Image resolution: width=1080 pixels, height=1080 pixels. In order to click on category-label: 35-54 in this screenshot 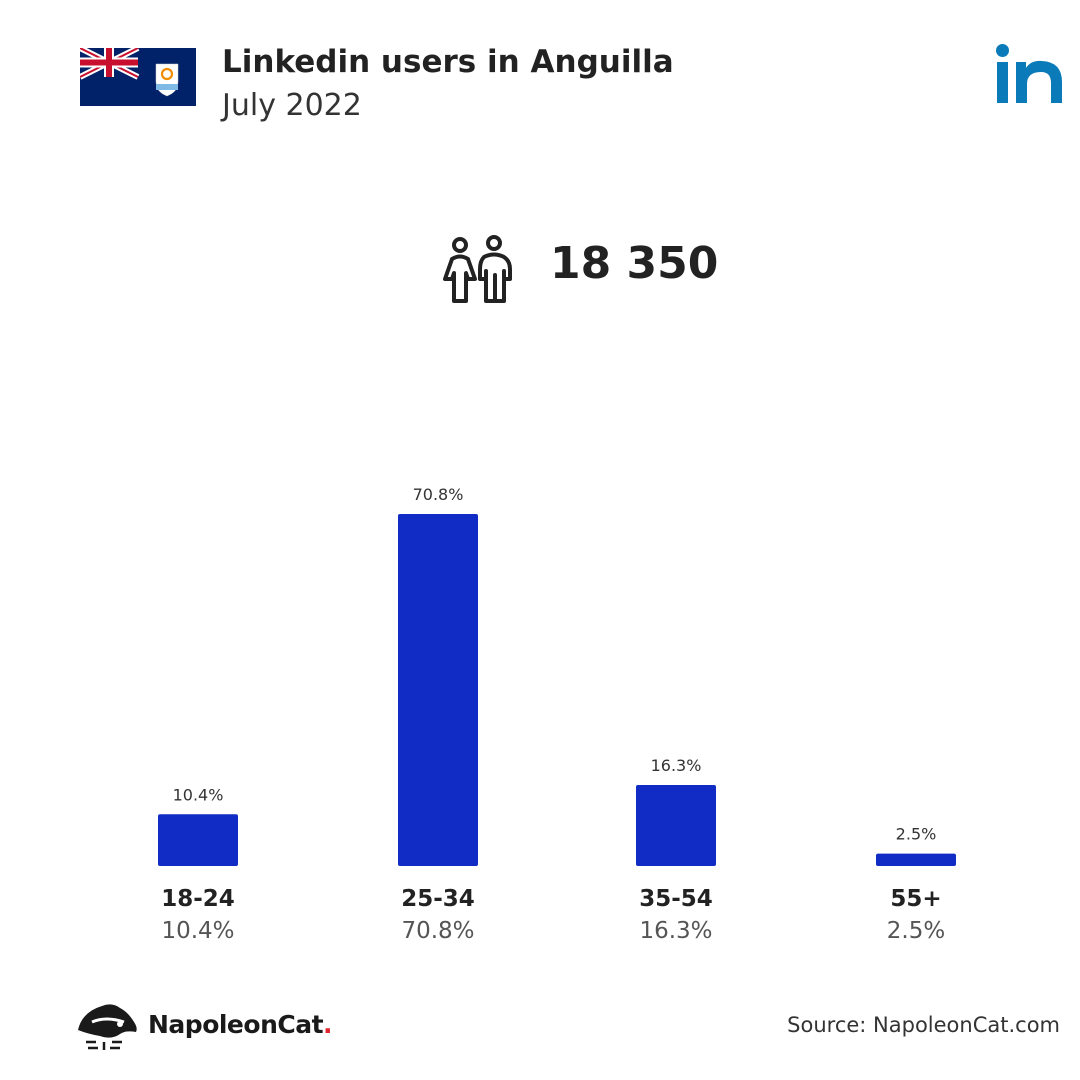, I will do `click(676, 899)`.